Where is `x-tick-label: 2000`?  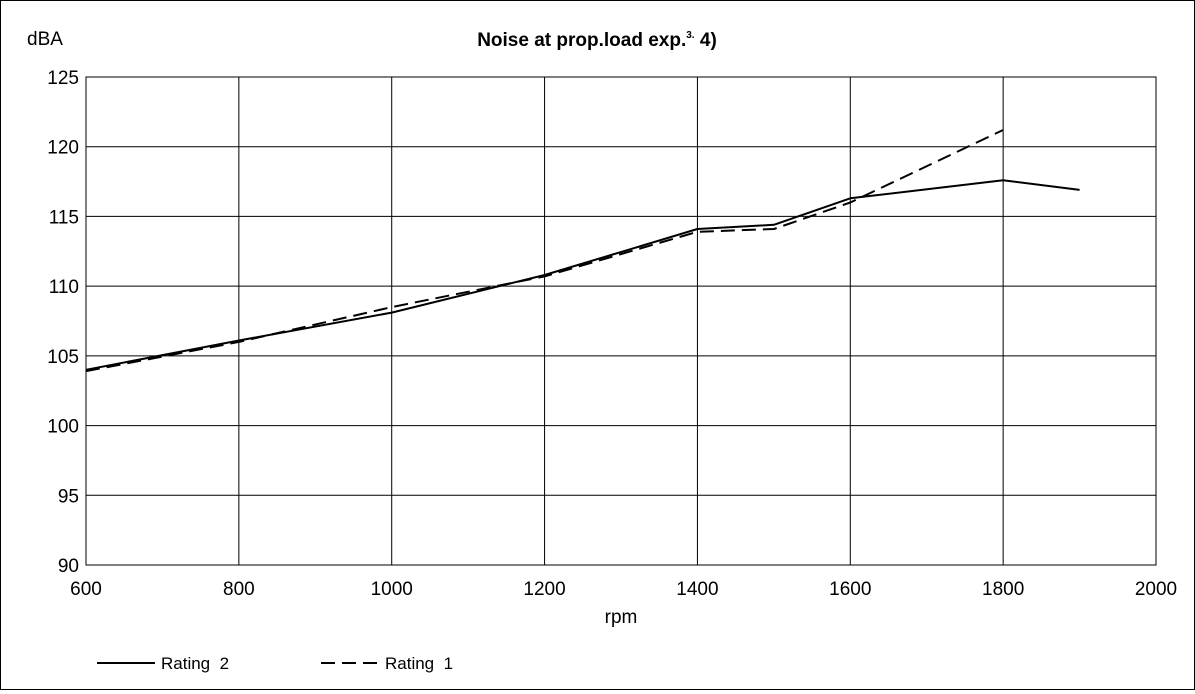 x-tick-label: 2000 is located at coordinates (1156, 589).